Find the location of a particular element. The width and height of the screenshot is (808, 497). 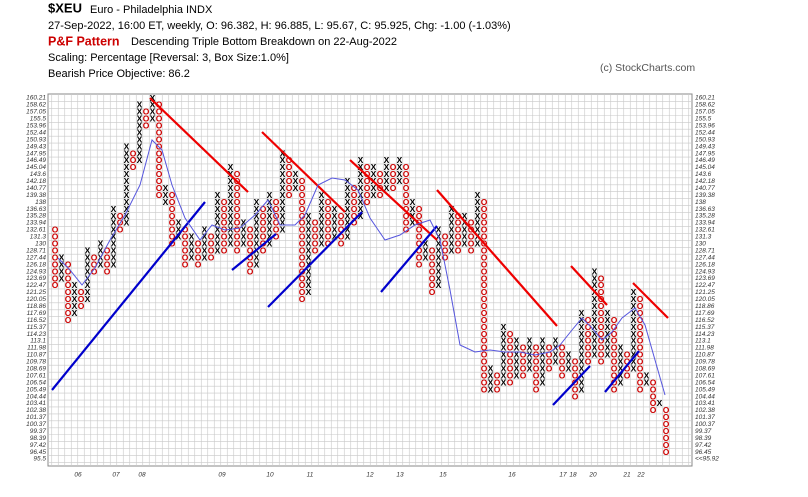

y-tick-label: 147.95 is located at coordinates (36, 153).